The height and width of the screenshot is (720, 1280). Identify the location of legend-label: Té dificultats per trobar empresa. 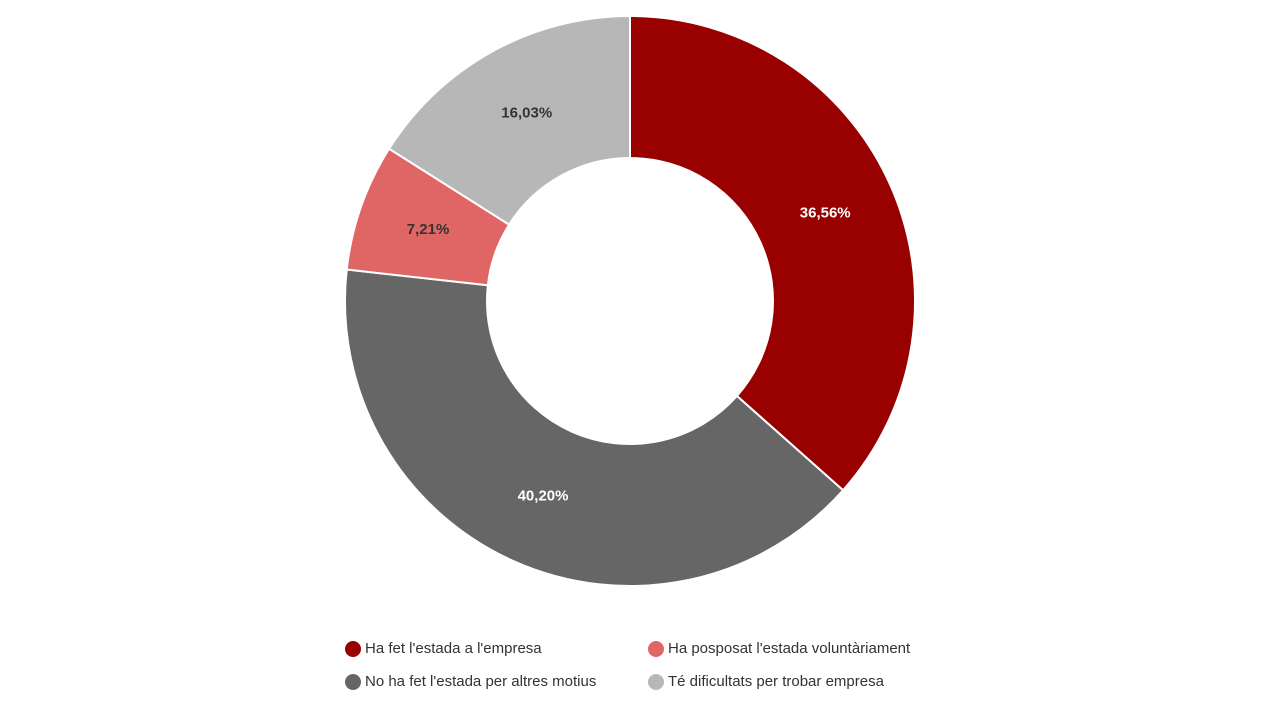
(776, 681).